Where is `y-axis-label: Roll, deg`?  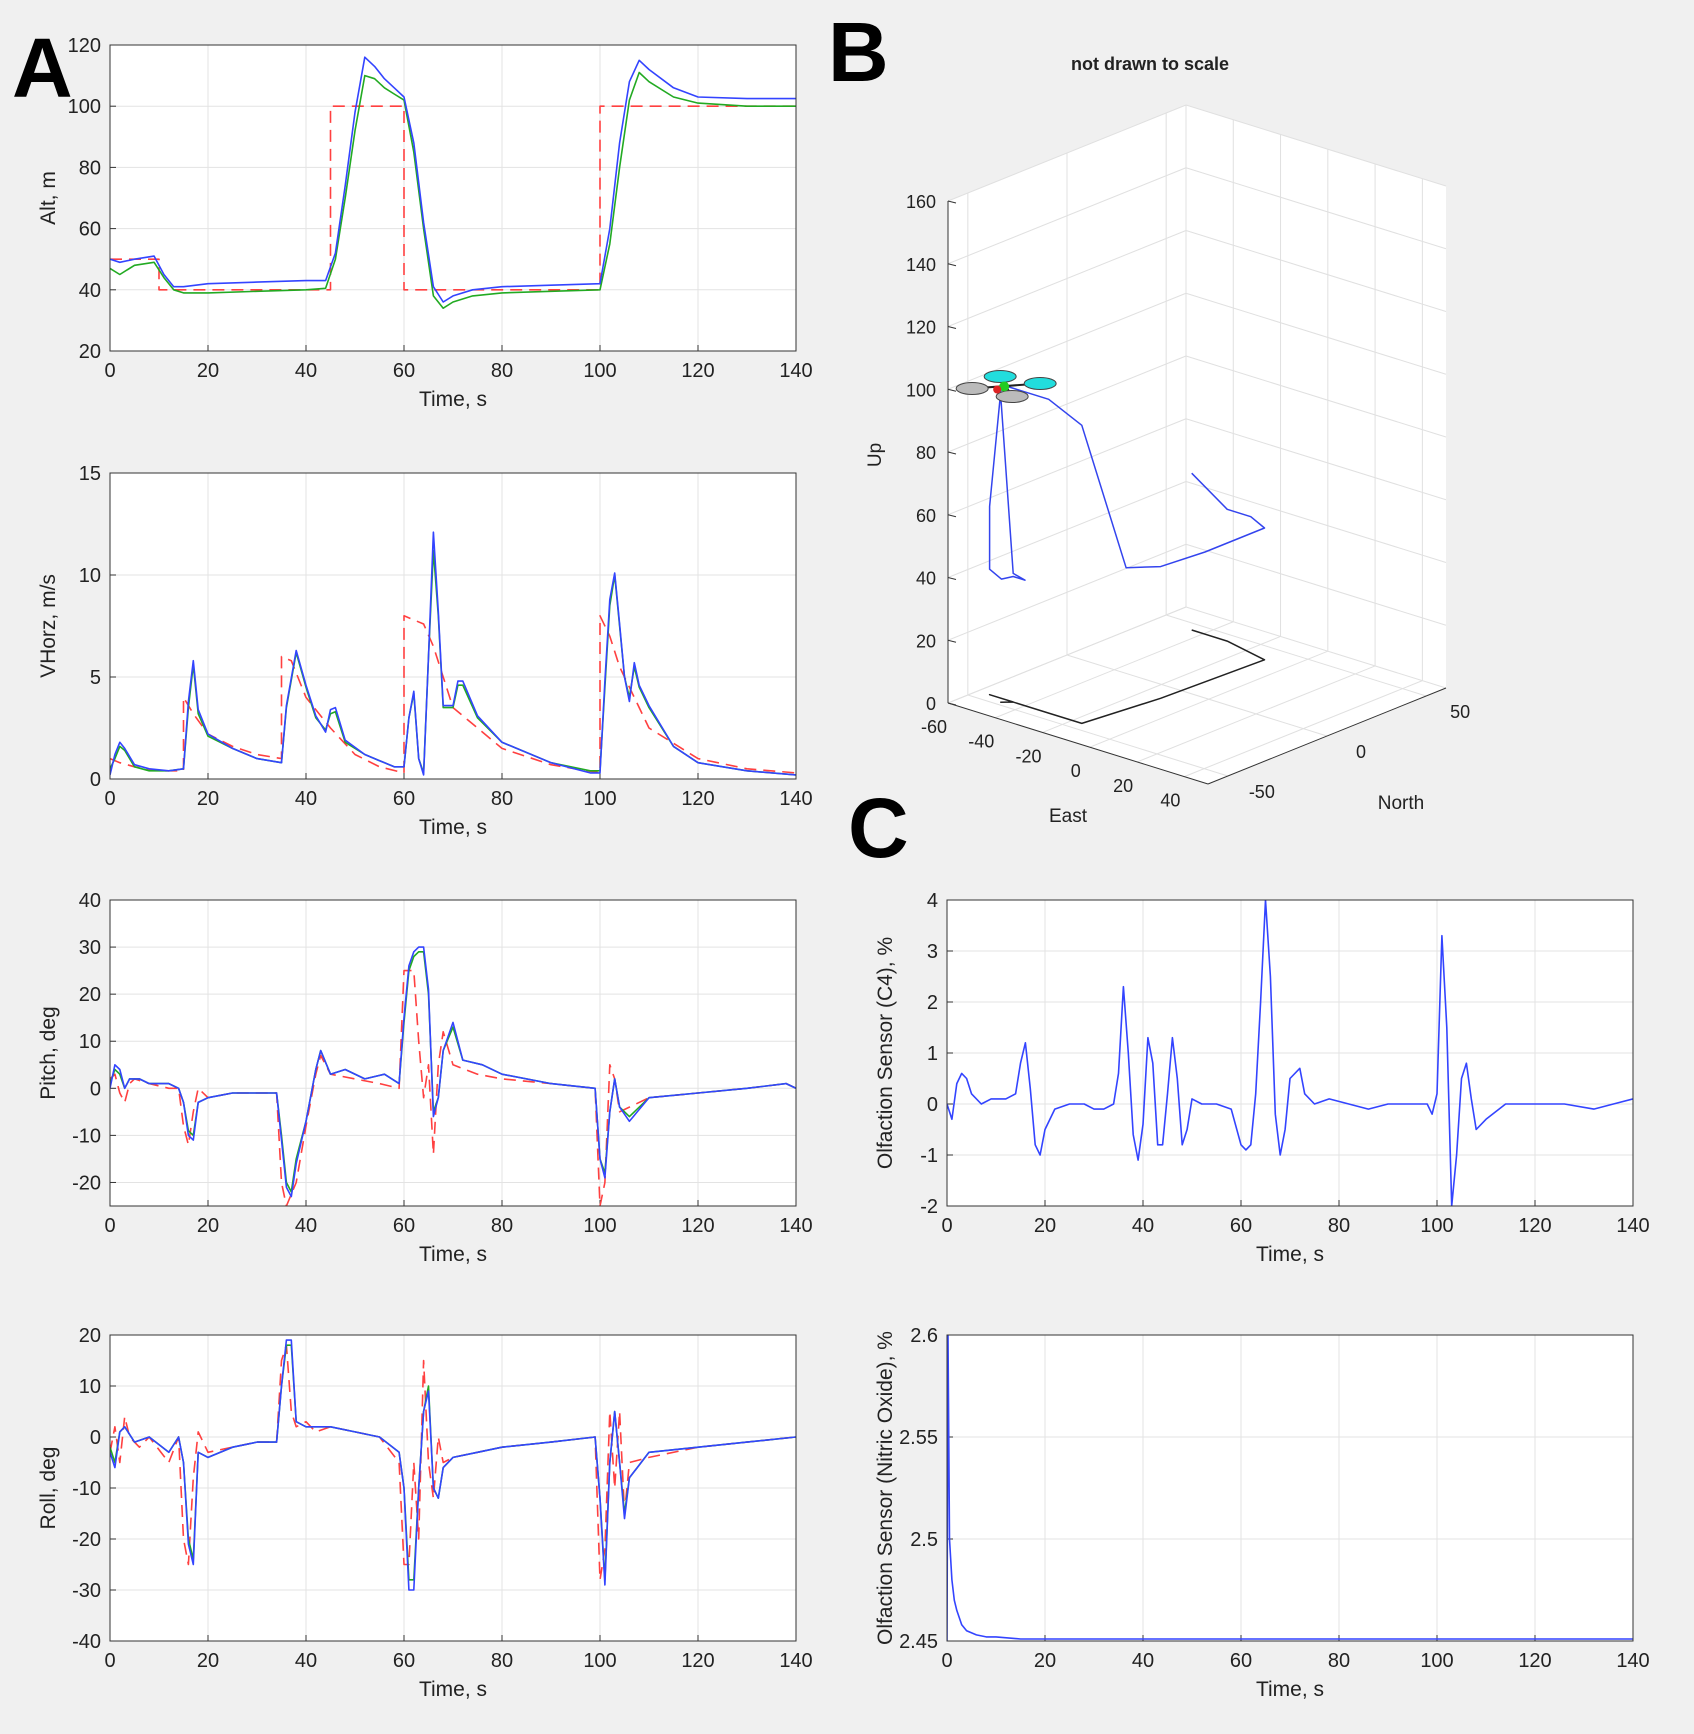
y-axis-label: Roll, deg is located at coordinates (48, 1488).